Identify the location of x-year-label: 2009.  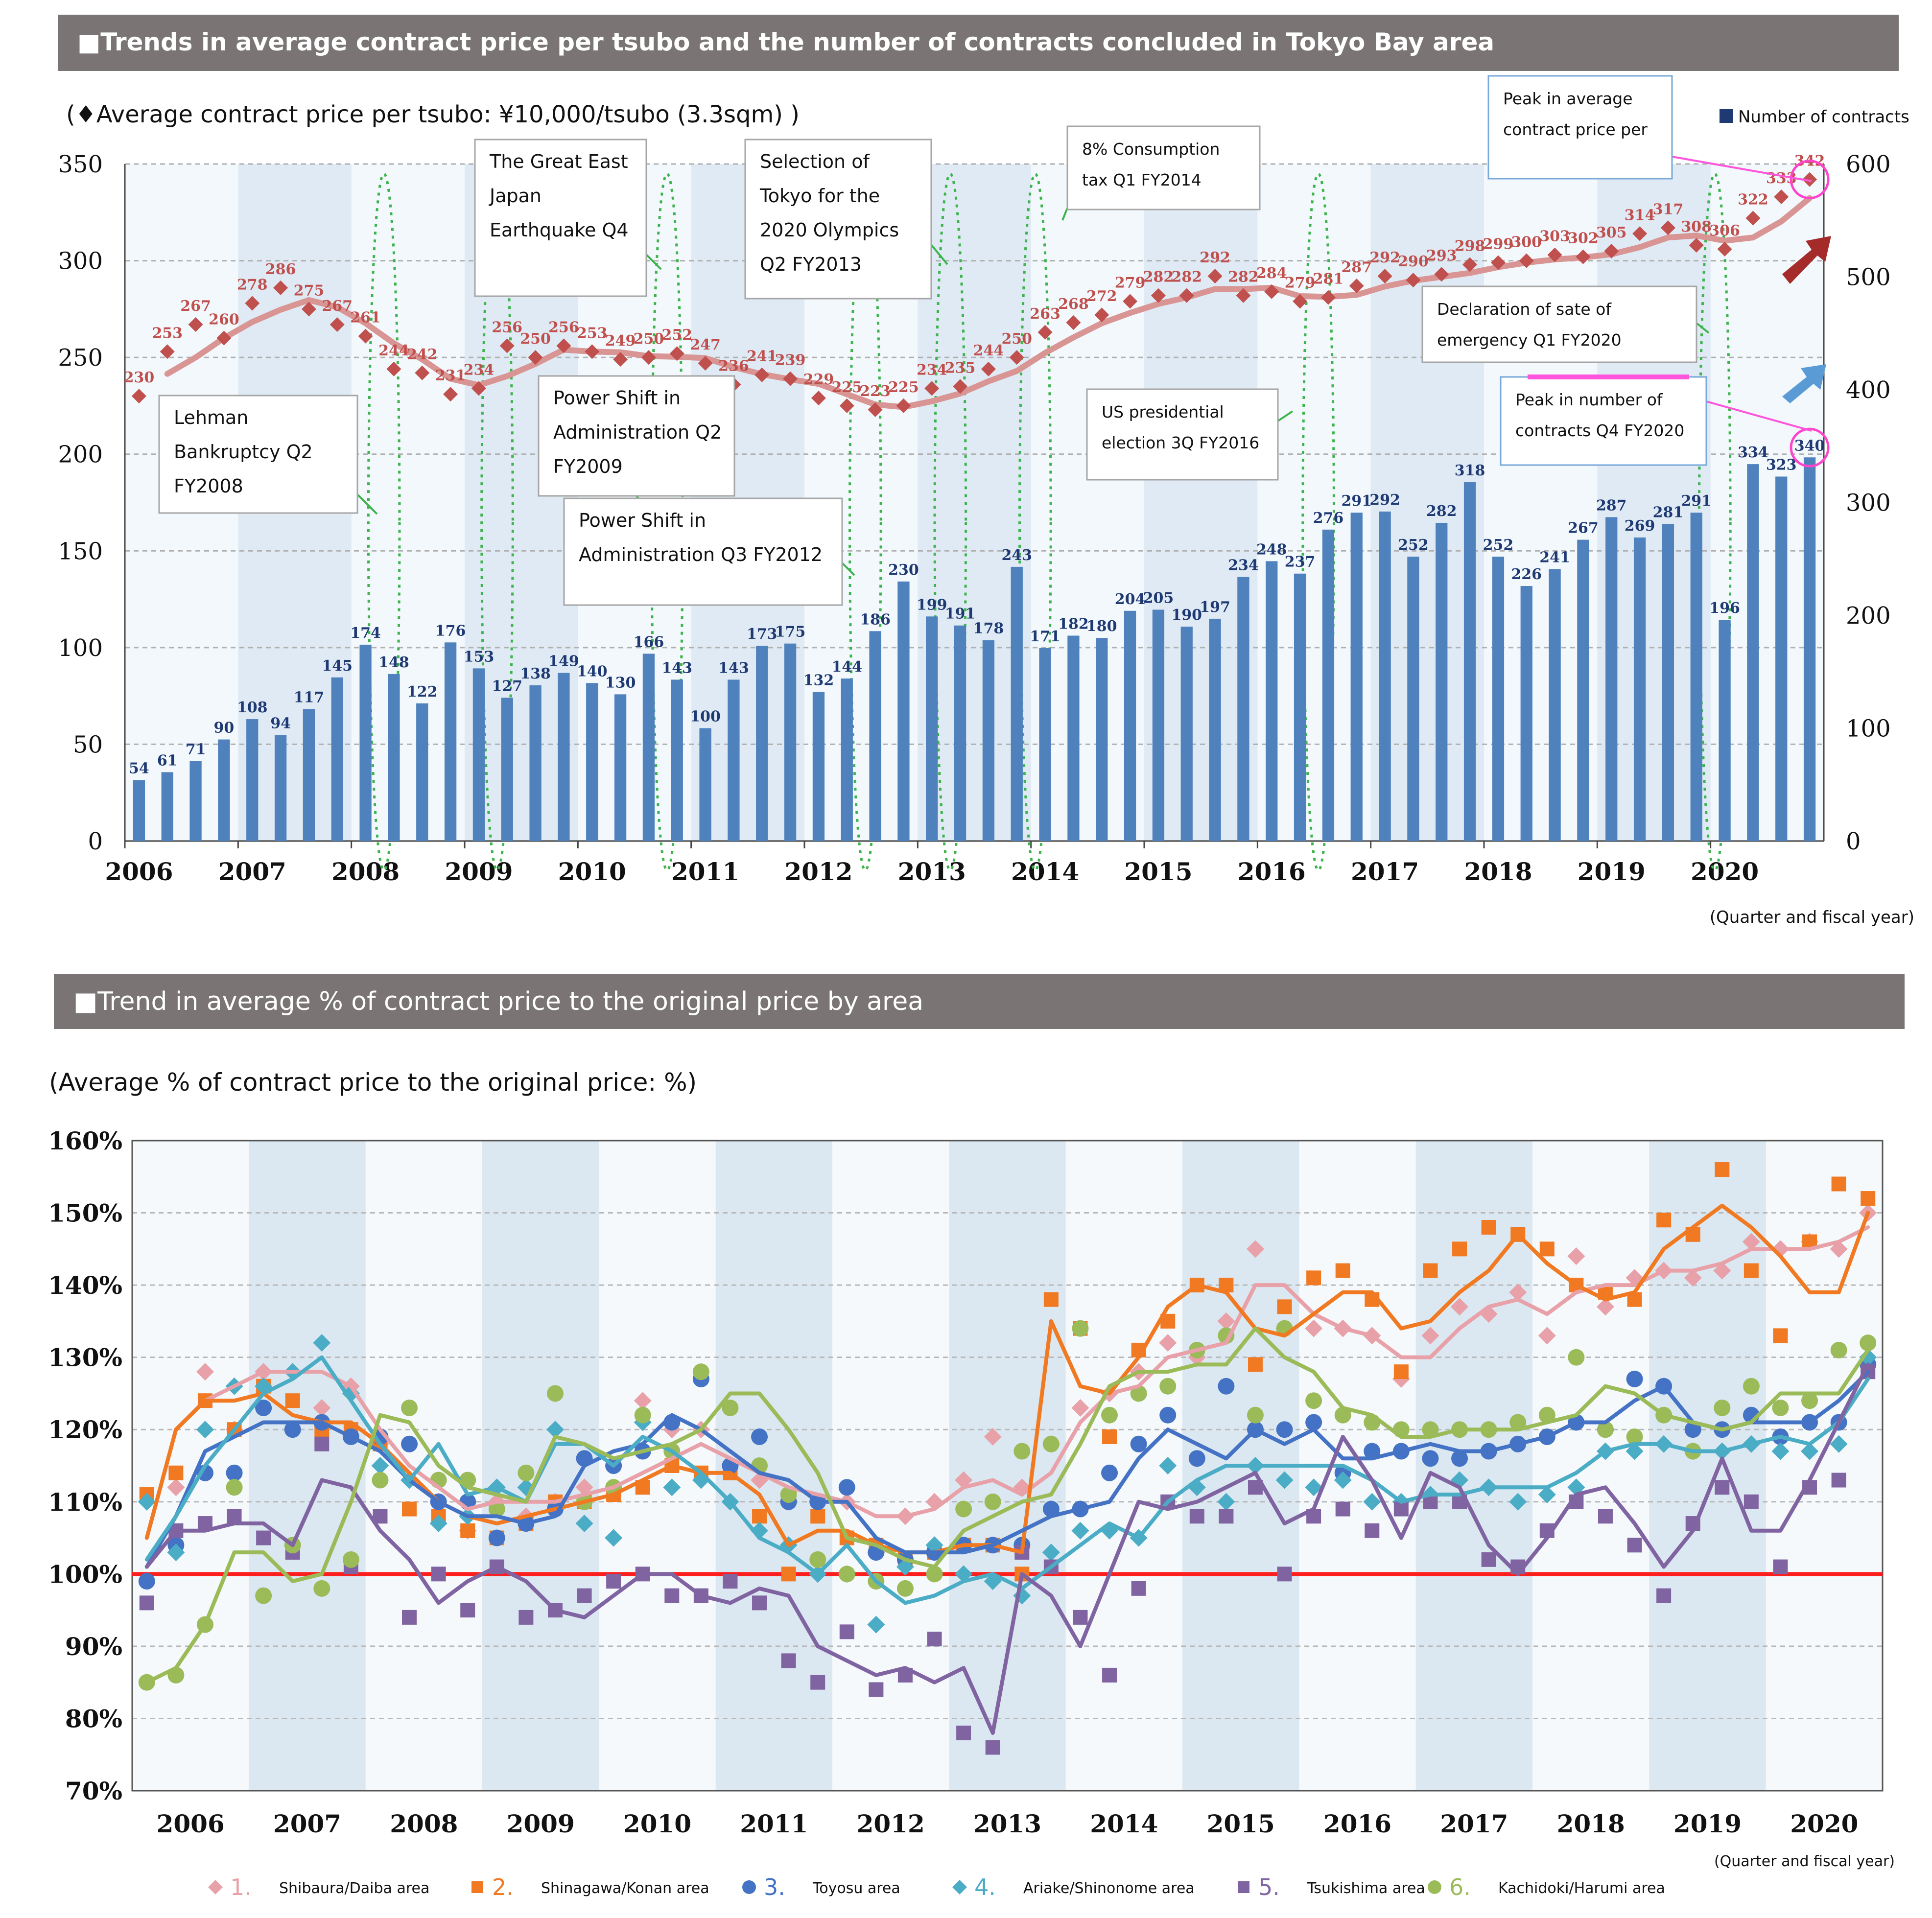
(479, 871).